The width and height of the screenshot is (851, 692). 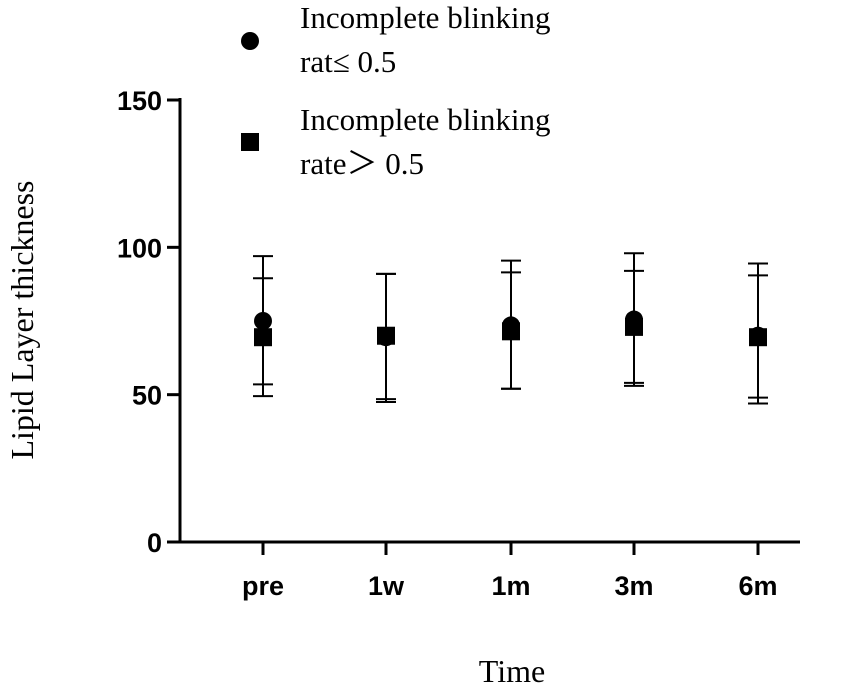 What do you see at coordinates (757, 586) in the screenshot?
I see `x-tick-label: 6m` at bounding box center [757, 586].